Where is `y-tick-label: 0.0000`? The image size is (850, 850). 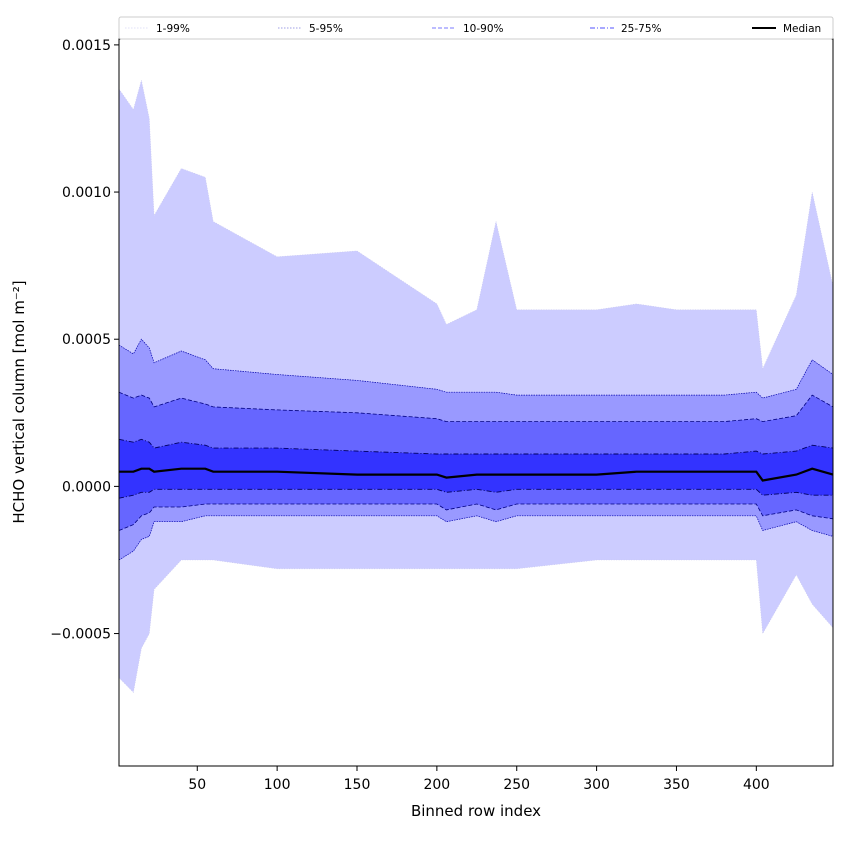 y-tick-label: 0.0000 is located at coordinates (86, 487).